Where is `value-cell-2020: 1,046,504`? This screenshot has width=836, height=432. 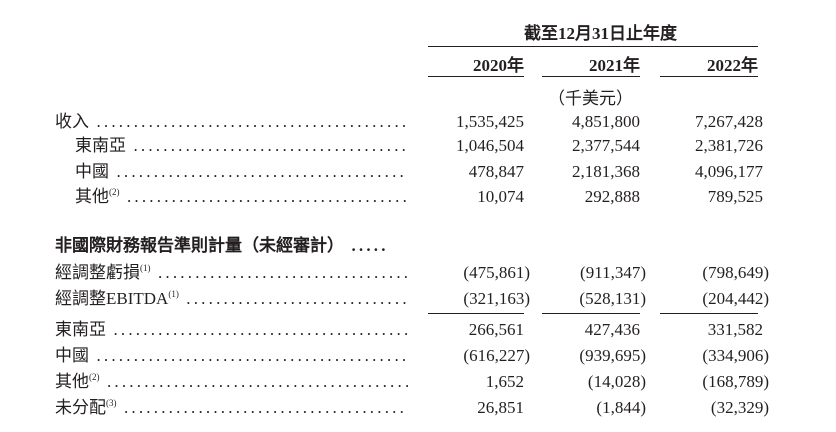
value-cell-2020: 1,046,504 is located at coordinates (490, 145).